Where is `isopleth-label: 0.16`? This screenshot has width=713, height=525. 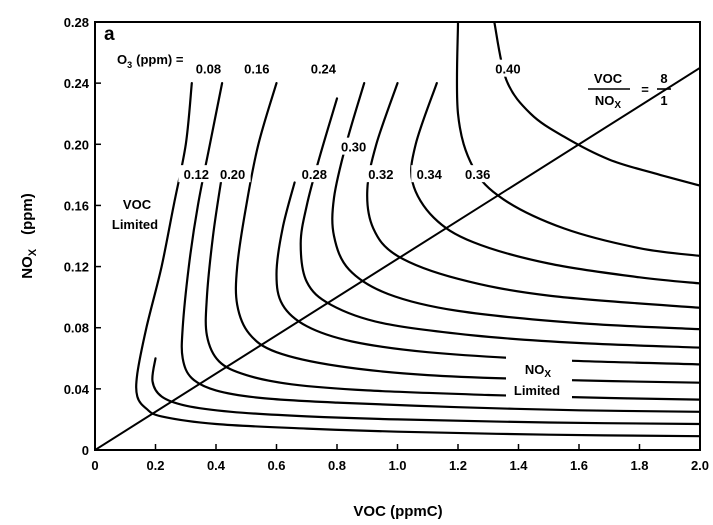
isopleth-label: 0.16 is located at coordinates (256, 69).